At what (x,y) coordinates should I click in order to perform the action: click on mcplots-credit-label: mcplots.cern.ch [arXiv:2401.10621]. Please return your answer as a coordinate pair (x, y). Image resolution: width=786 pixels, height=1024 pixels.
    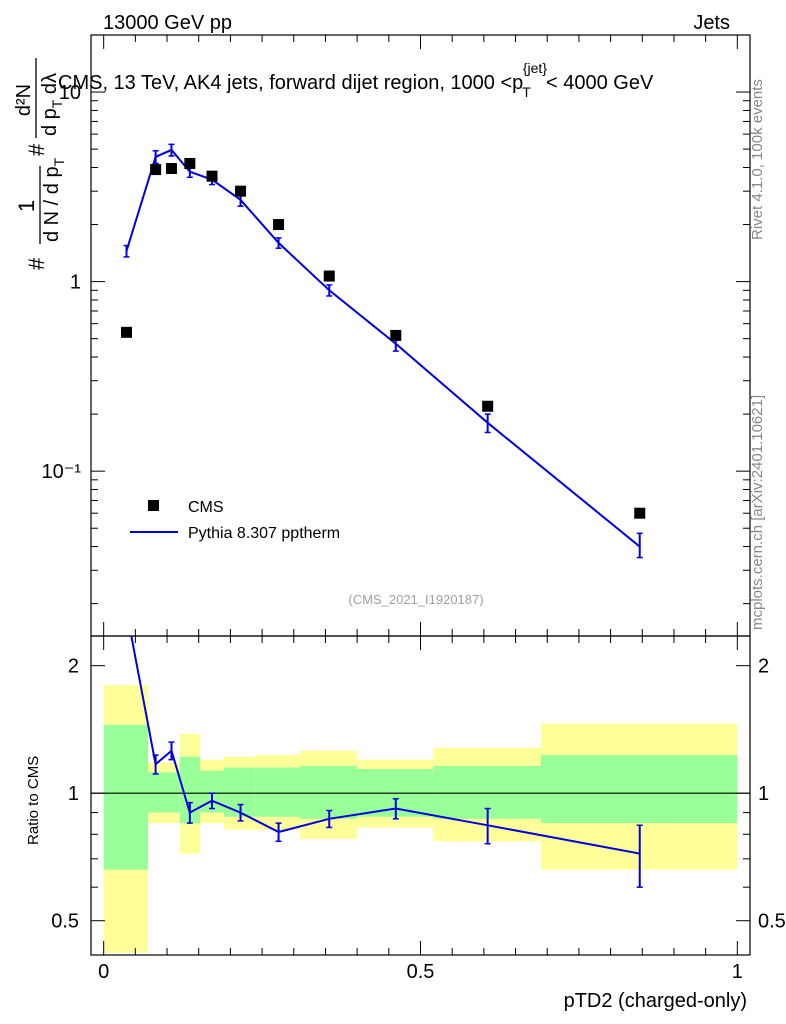
    Looking at the image, I should click on (757, 512).